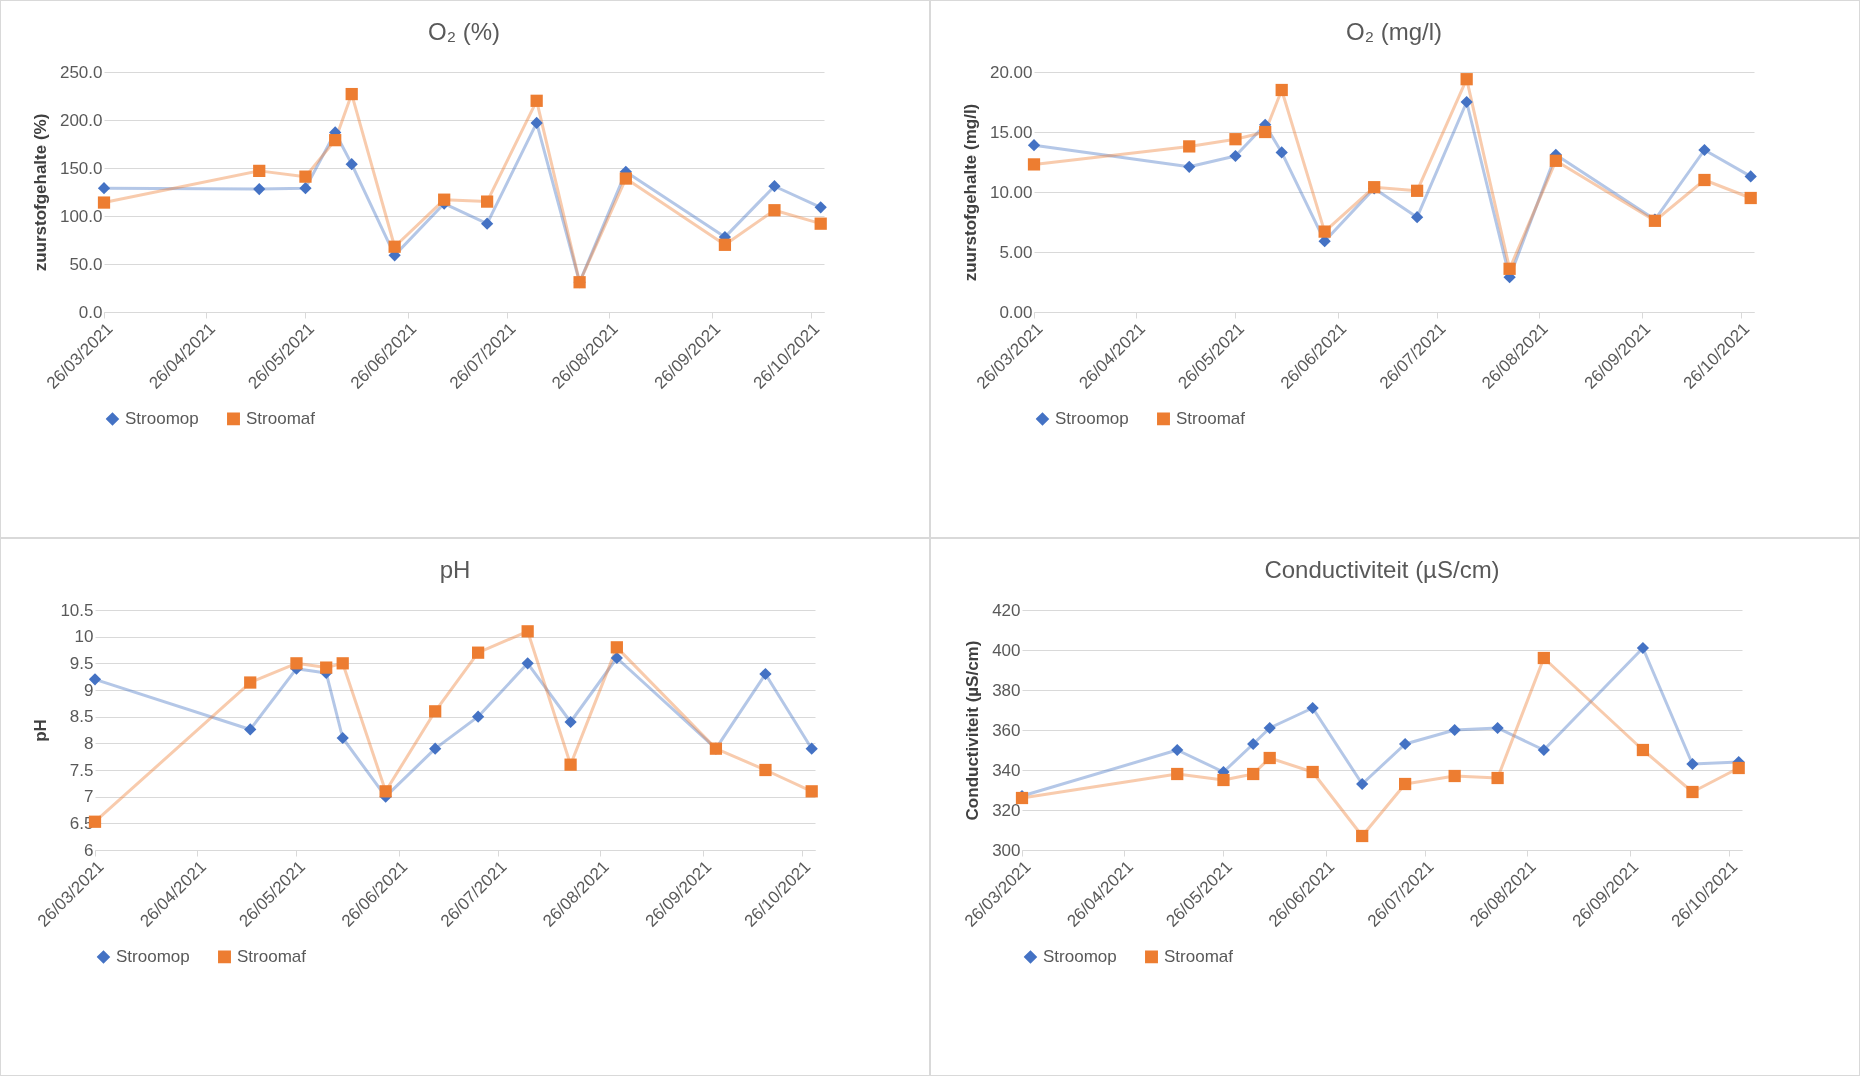 This screenshot has width=1861, height=1078. What do you see at coordinates (1011, 72) in the screenshot?
I see `y-tick-label: 20.00` at bounding box center [1011, 72].